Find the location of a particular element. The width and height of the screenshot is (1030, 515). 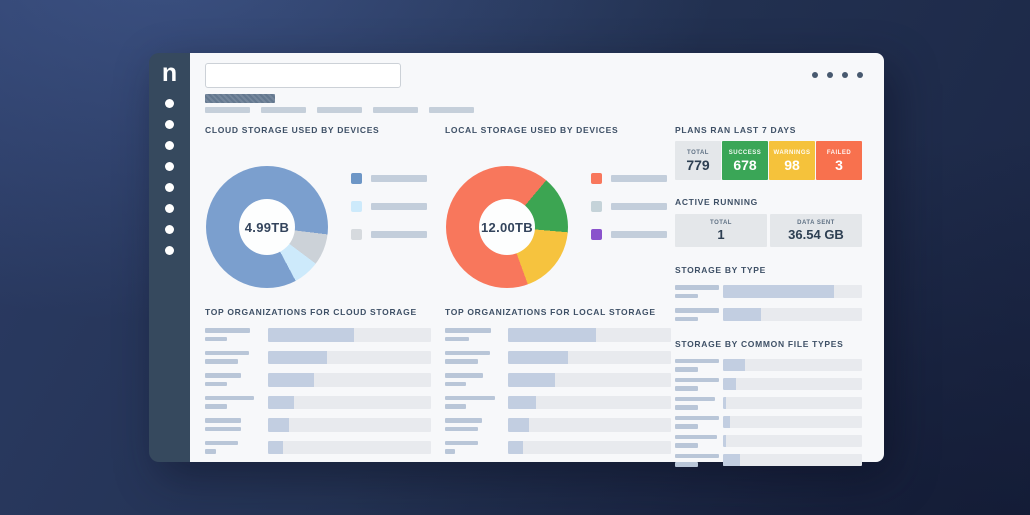

plans-failed-tile: FAILED 3 is located at coordinates (839, 160).